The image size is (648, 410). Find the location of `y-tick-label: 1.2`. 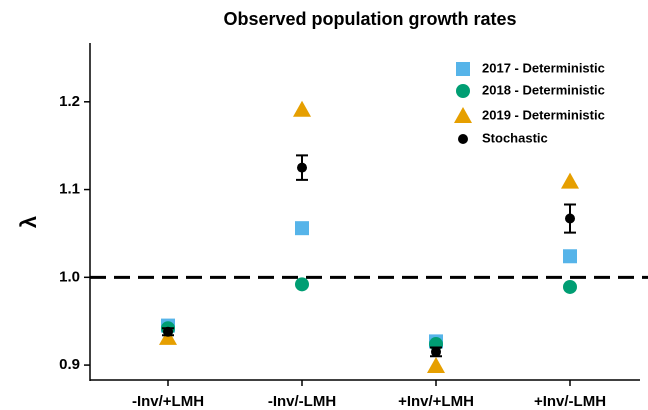

y-tick-label: 1.2 is located at coordinates (69, 101).